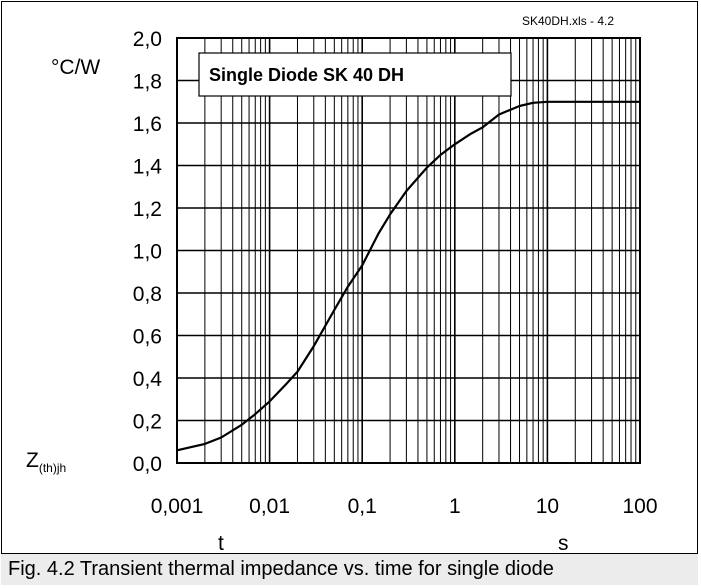  Describe the element at coordinates (148, 167) in the screenshot. I see `y-tick-label: 1,4` at that location.